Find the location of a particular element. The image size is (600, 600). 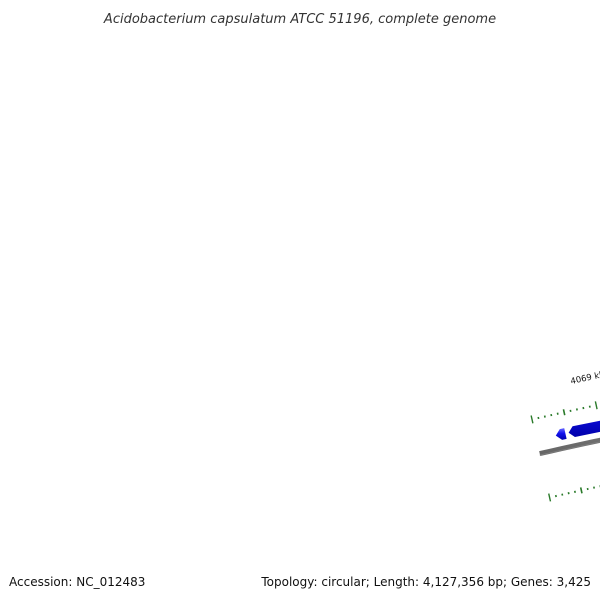

genome-backbone is located at coordinates (569, 447).